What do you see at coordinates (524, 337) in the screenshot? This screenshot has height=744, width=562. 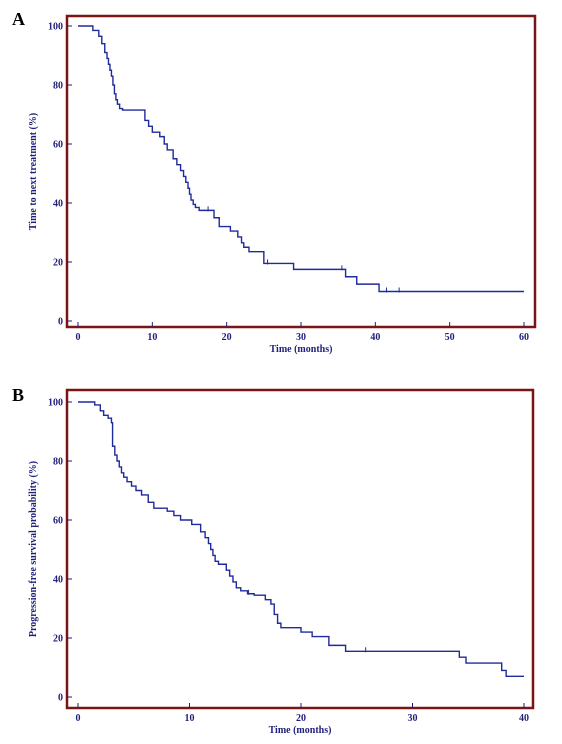 I see `x-tick-label: 60` at bounding box center [524, 337].